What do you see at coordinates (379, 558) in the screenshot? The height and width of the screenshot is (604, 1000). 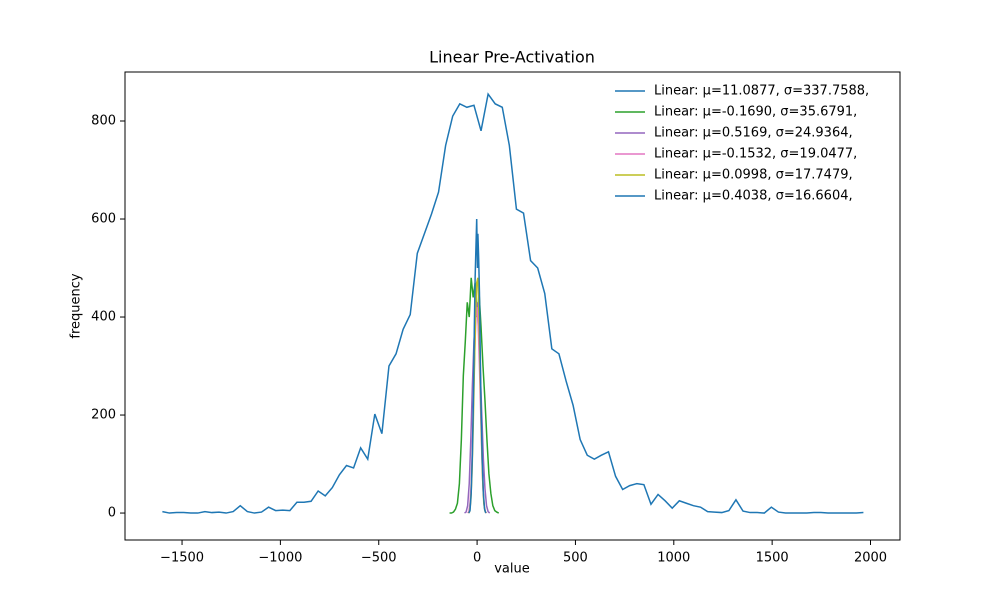 I see `x-tick-label: −500` at bounding box center [379, 558].